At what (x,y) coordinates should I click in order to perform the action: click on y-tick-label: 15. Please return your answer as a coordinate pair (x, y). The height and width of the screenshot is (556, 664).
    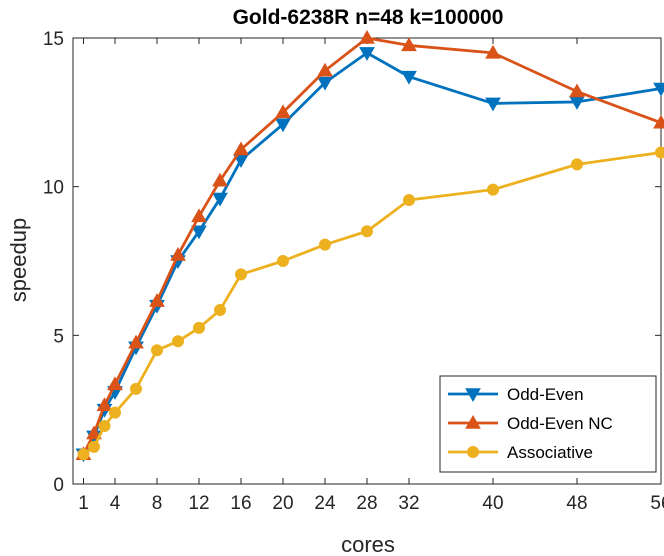
    Looking at the image, I should click on (53, 39).